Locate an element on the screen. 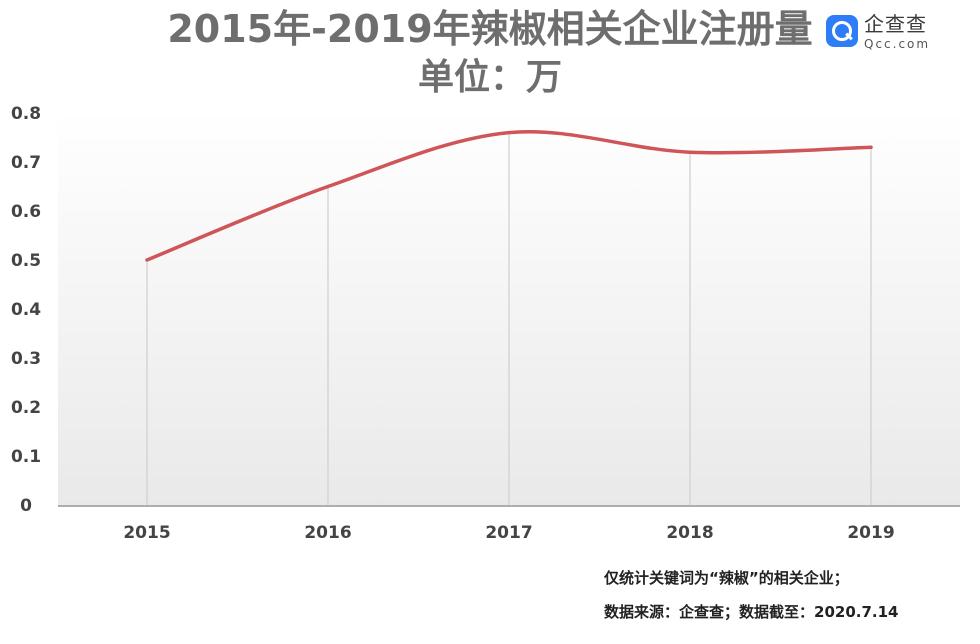 The image size is (980, 644). qcc-logo: 企查查 Qcc.com is located at coordinates (886, 34).